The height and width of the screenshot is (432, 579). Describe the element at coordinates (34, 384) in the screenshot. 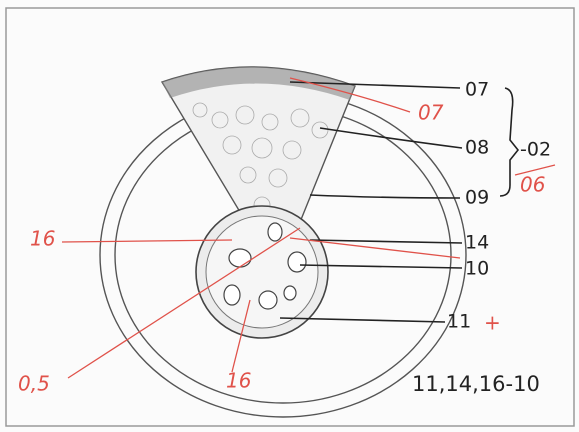

I see `annotation: 0,5` at that location.